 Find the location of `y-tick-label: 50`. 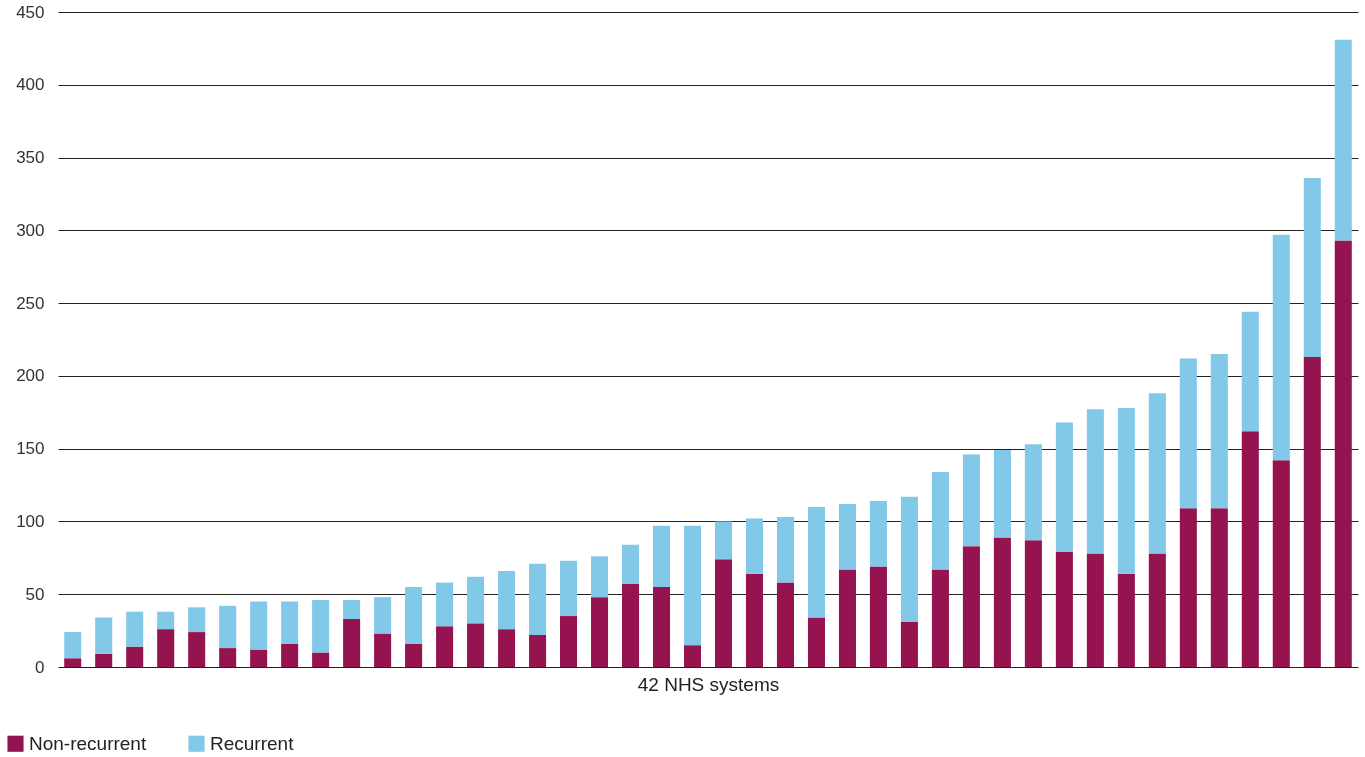

y-tick-label: 50 is located at coordinates (35, 594).